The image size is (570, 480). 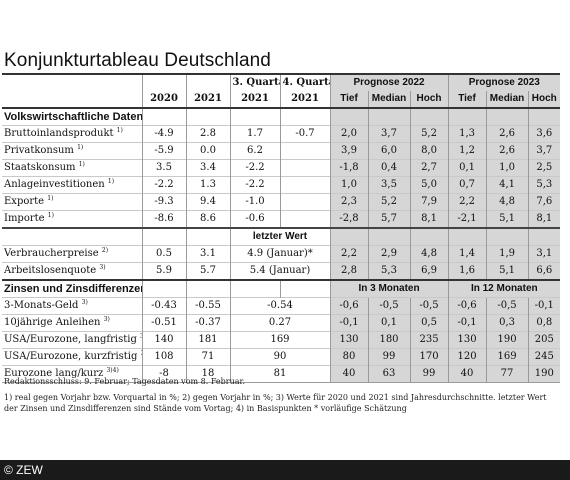 What do you see at coordinates (544, 168) in the screenshot?
I see `forecast-cell: 2,5` at bounding box center [544, 168].